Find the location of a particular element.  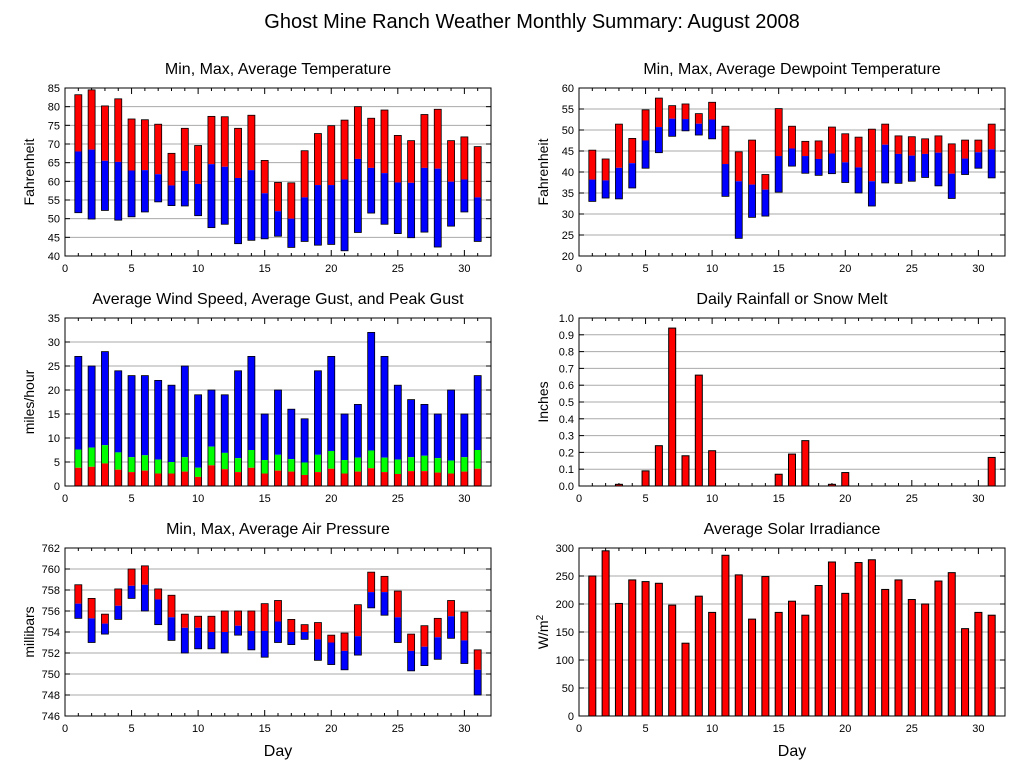

y-tick-label: 55 is located at coordinates (54, 201).